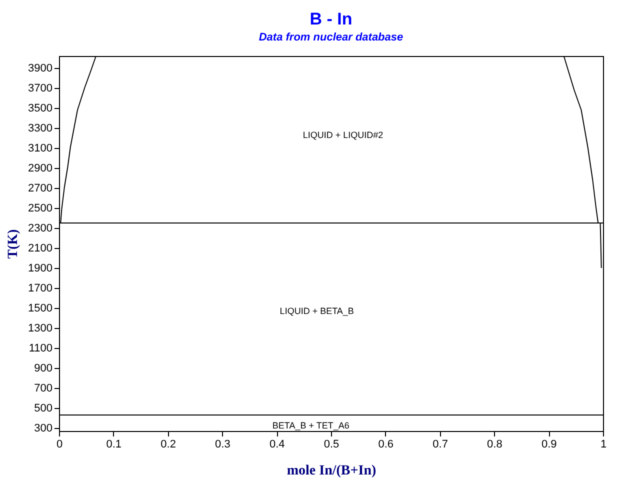 This screenshot has height=504, width=640. Describe the element at coordinates (40, 308) in the screenshot. I see `y-tick-label: 1500` at that location.